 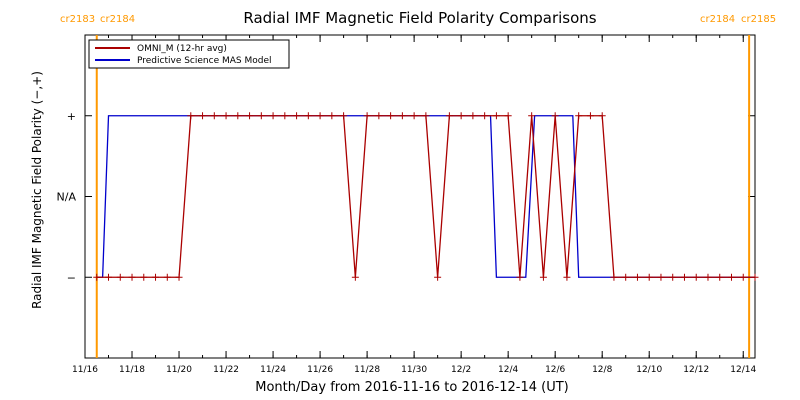 What do you see at coordinates (204, 61) in the screenshot?
I see `legend-label-mas: Predictive Science MAS Model` at bounding box center [204, 61].